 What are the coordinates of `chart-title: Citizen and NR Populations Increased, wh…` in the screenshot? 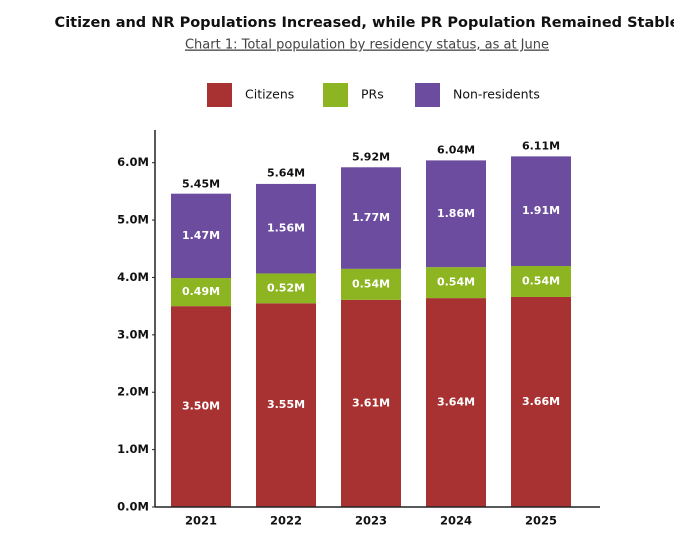 It's located at (364, 23).